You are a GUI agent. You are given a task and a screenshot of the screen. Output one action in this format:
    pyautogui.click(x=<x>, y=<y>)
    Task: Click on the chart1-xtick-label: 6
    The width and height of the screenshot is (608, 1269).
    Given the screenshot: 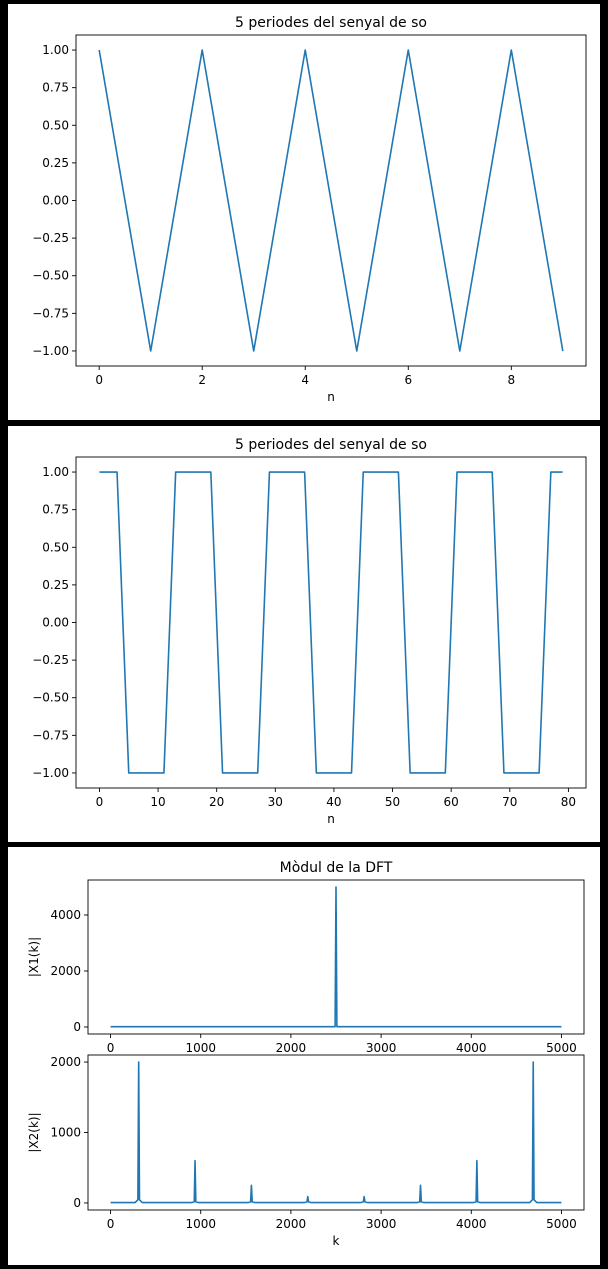 What is the action you would take?
    pyautogui.click(x=408, y=380)
    